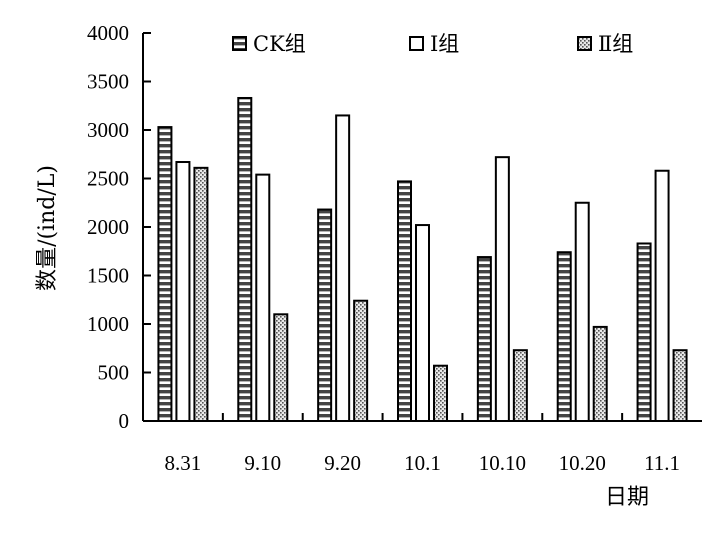 The image size is (728, 534). Describe the element at coordinates (422, 444) in the screenshot. I see `x-axis: 8.31 9.10 9.20 10.1 10.10 10.20 11.1` at that location.